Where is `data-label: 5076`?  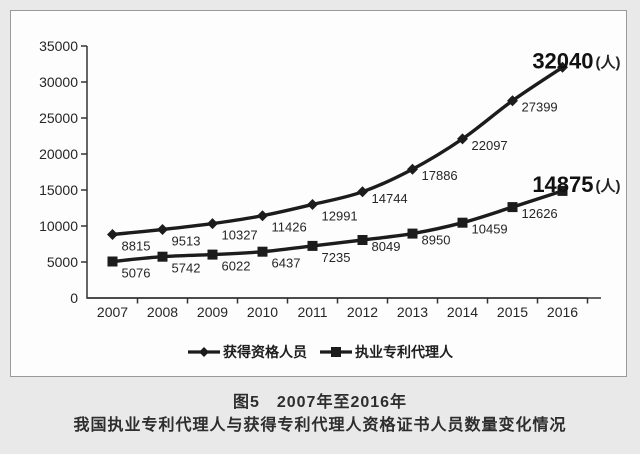
data-label: 5076 is located at coordinates (136, 273).